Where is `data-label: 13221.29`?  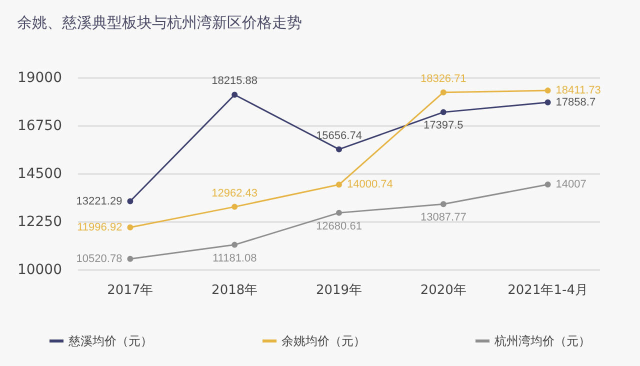 data-label: 13221.29 is located at coordinates (99, 201).